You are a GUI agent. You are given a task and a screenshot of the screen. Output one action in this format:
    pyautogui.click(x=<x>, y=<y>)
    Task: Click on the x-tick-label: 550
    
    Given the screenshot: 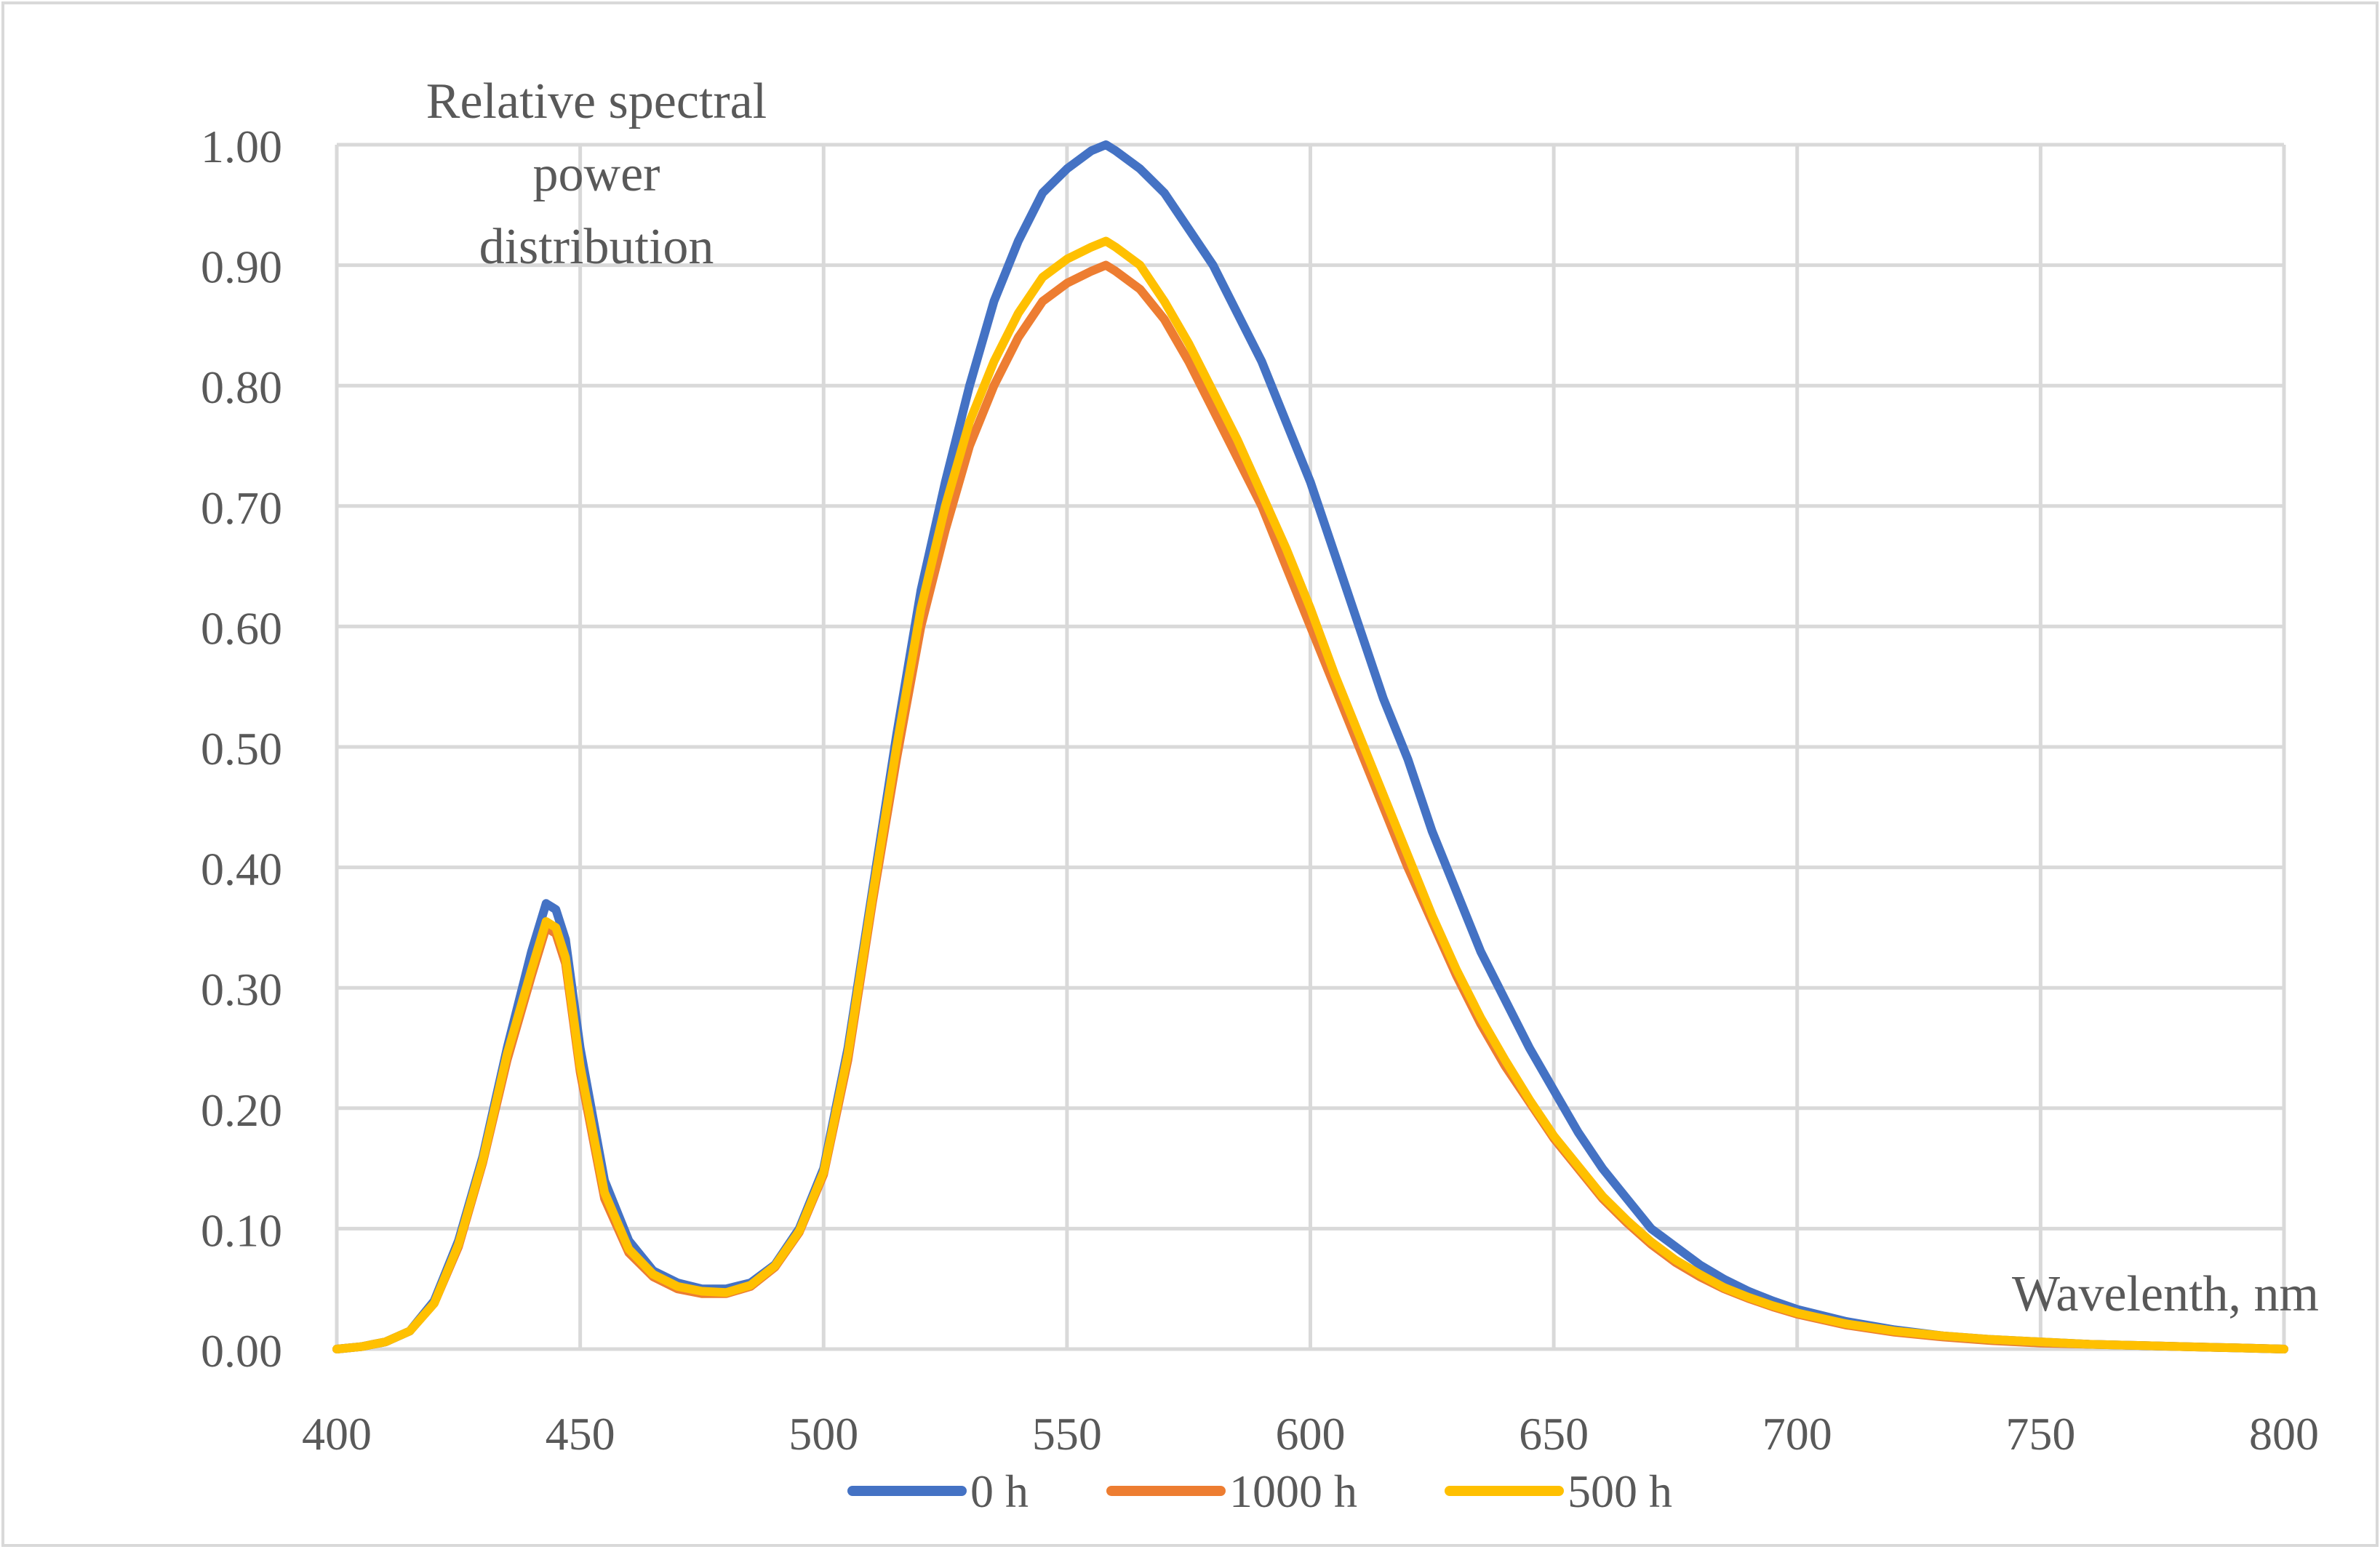 What is the action you would take?
    pyautogui.click(x=1067, y=1434)
    